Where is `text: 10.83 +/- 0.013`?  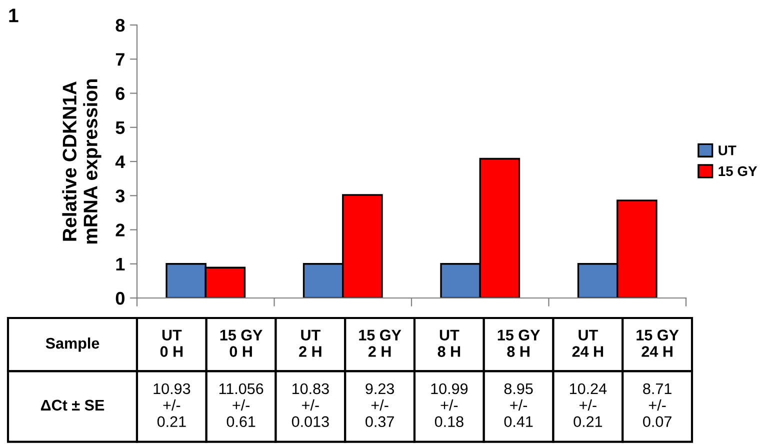
text: 10.83 +/- 0.013 is located at coordinates (310, 405).